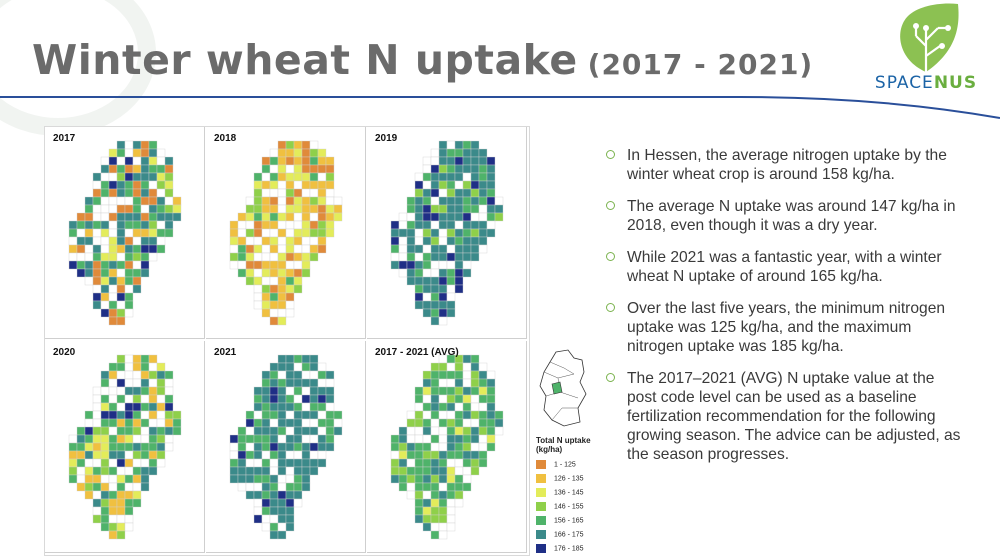  I want to click on map-label: 2018, so click(225, 138).